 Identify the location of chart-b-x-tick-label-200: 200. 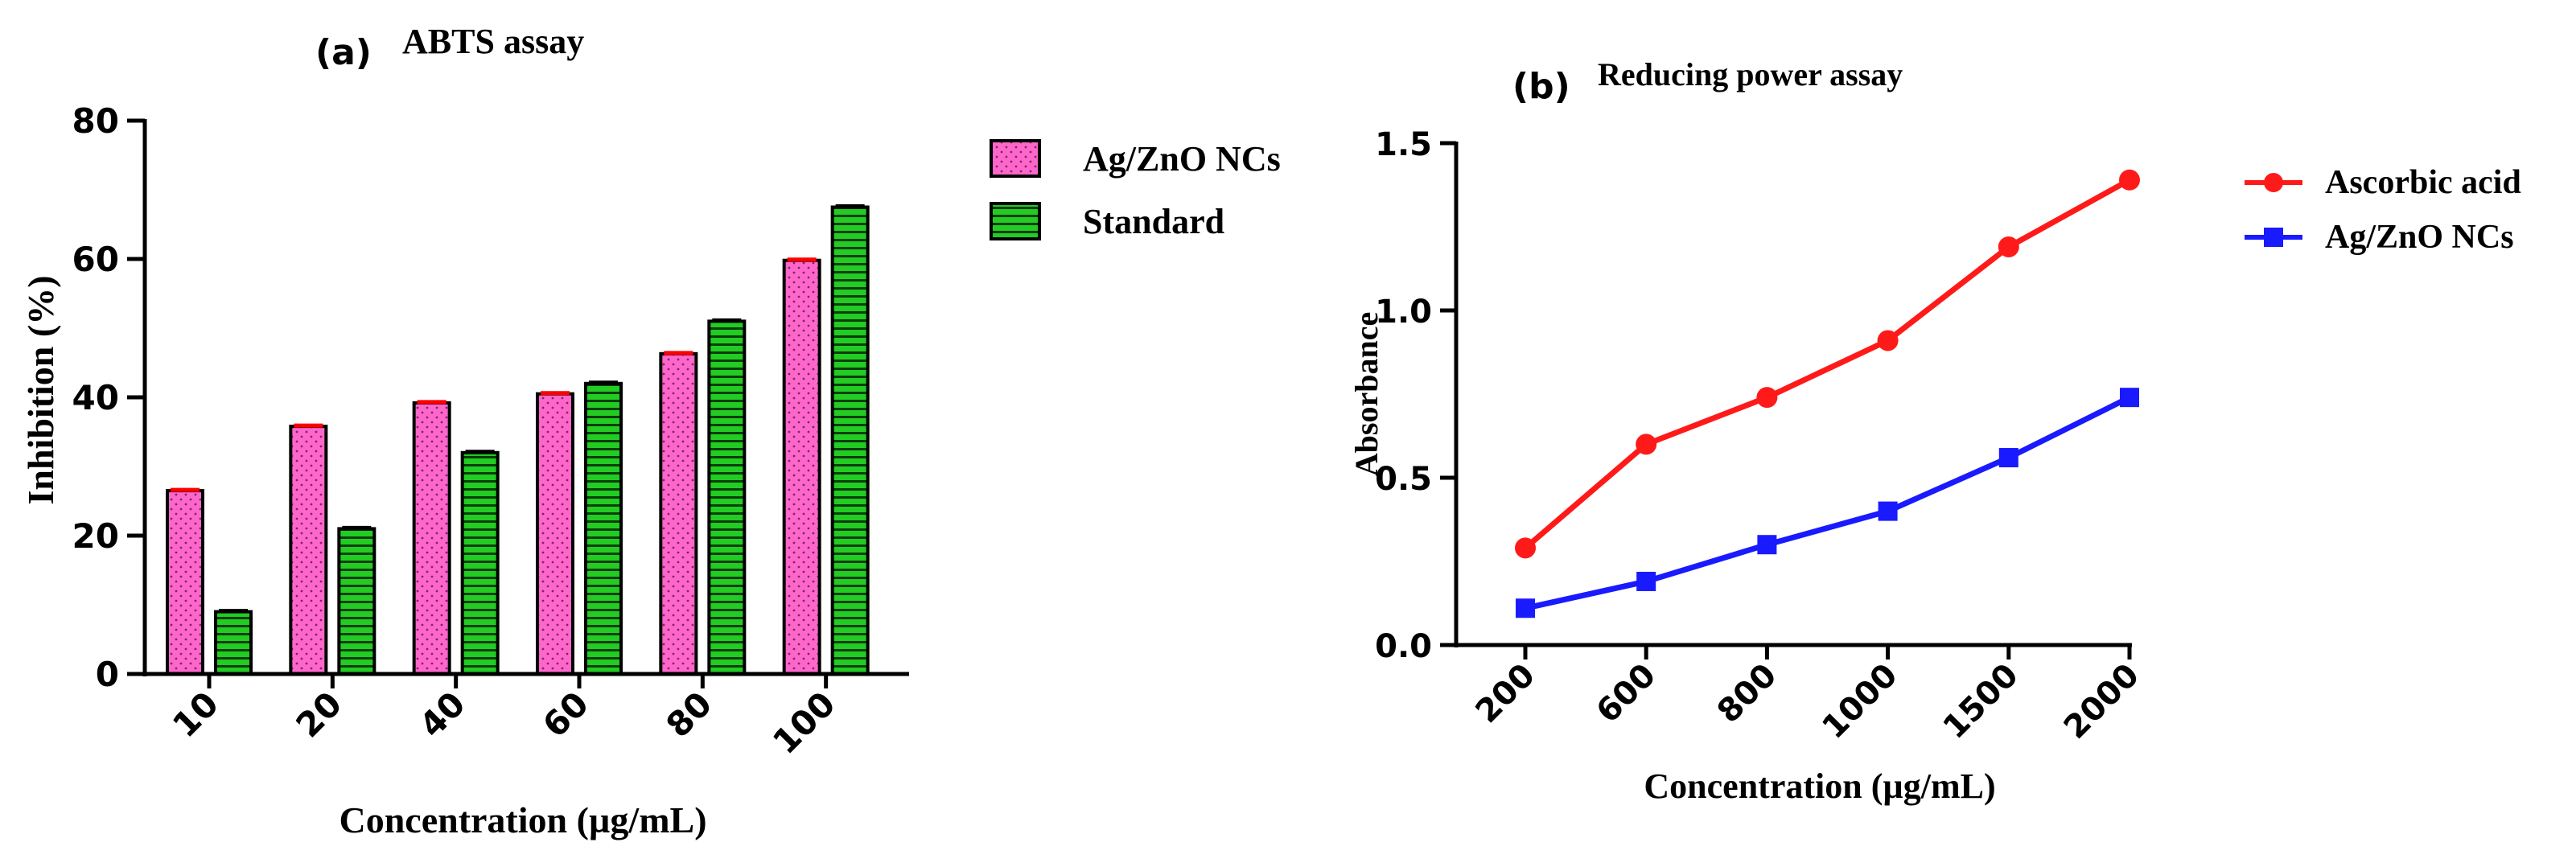
(1506, 694).